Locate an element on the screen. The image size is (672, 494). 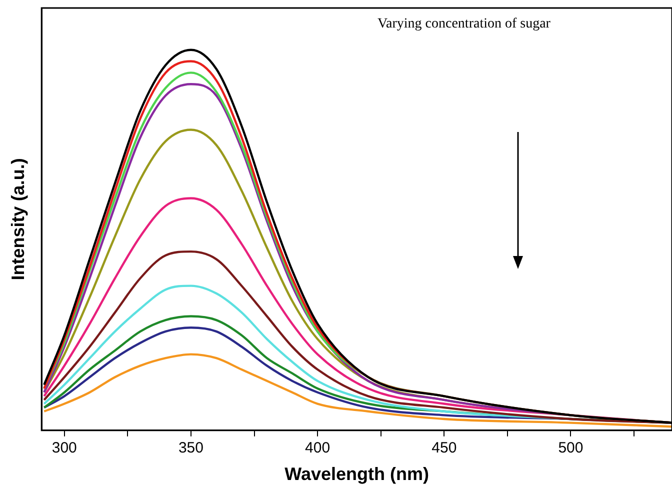
text: Varying concentration of sugar is located at coordinates (464, 24).